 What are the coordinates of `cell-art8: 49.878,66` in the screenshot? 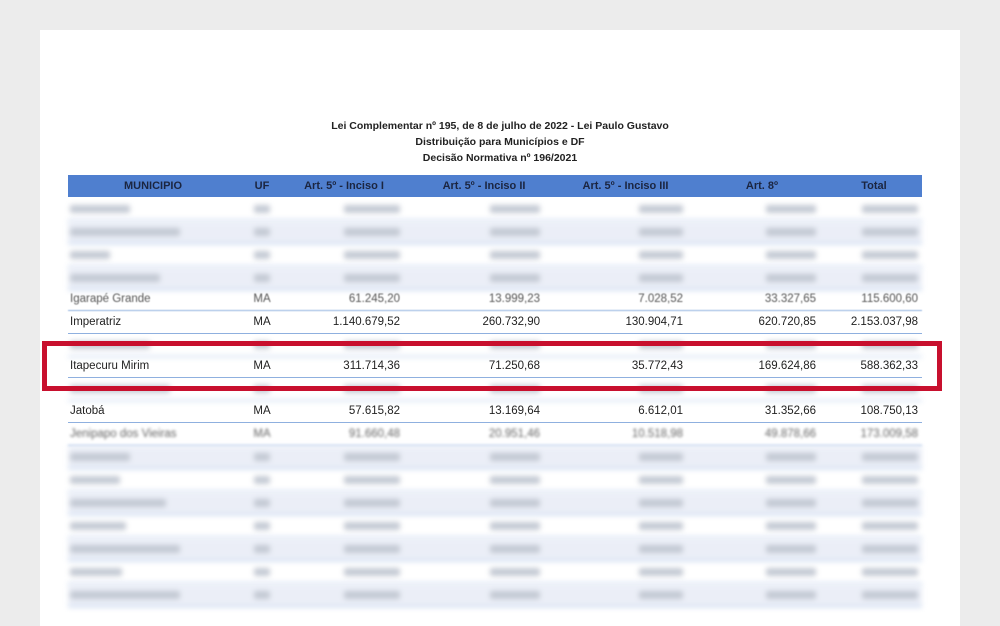 It's located at (790, 434).